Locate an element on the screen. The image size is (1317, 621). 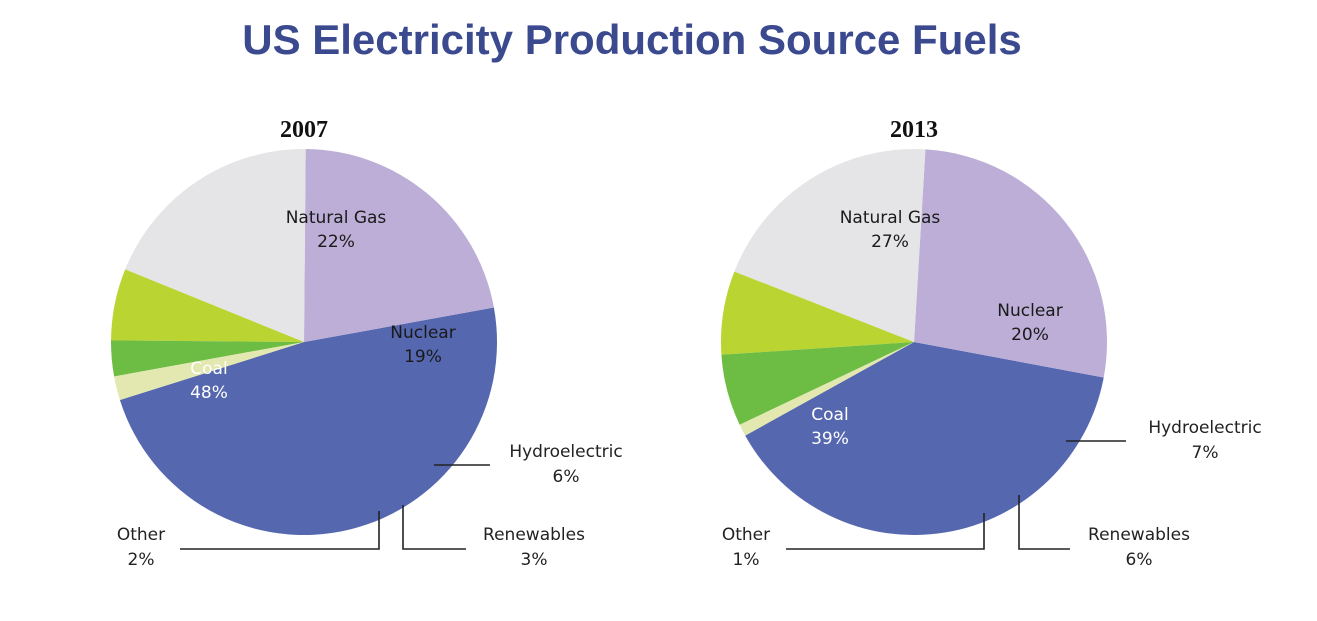
leader-line-renewables-2007 is located at coordinates (434, 527).